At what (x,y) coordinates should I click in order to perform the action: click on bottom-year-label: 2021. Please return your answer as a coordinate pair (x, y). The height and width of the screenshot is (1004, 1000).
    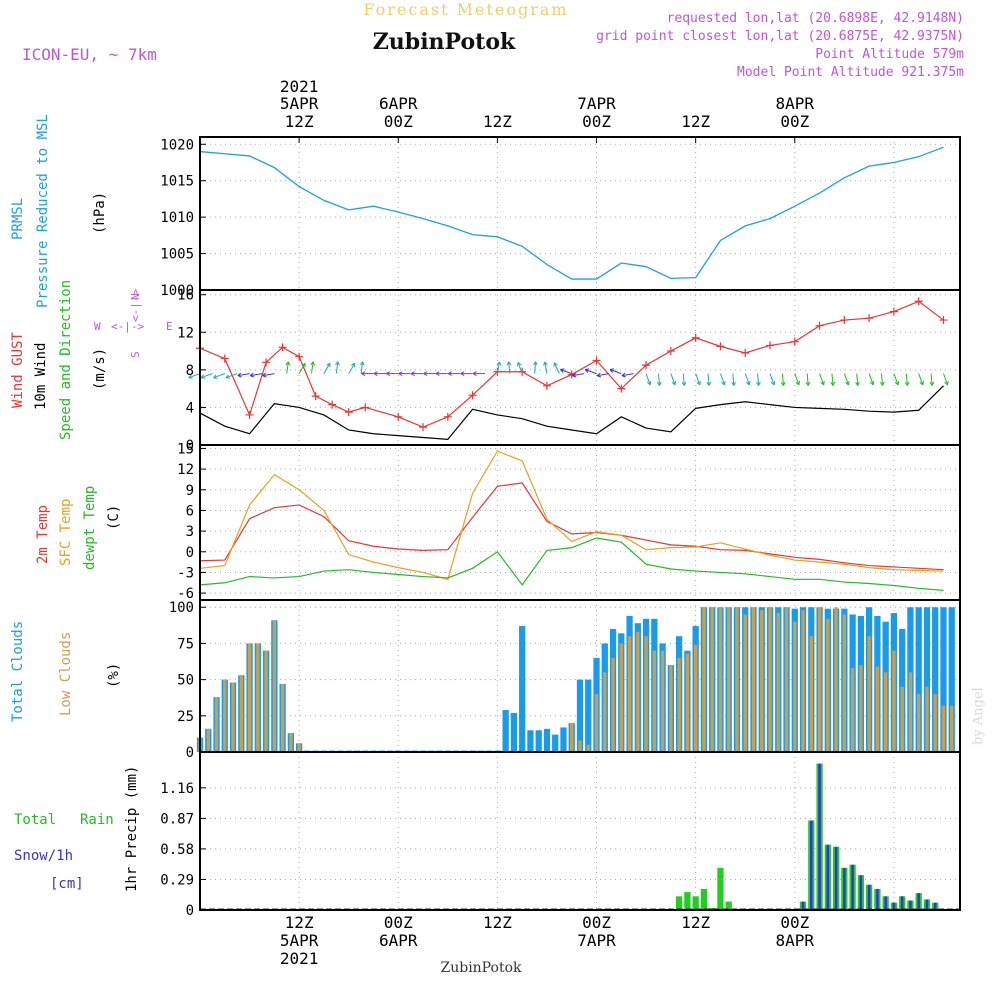
    Looking at the image, I should click on (299, 958).